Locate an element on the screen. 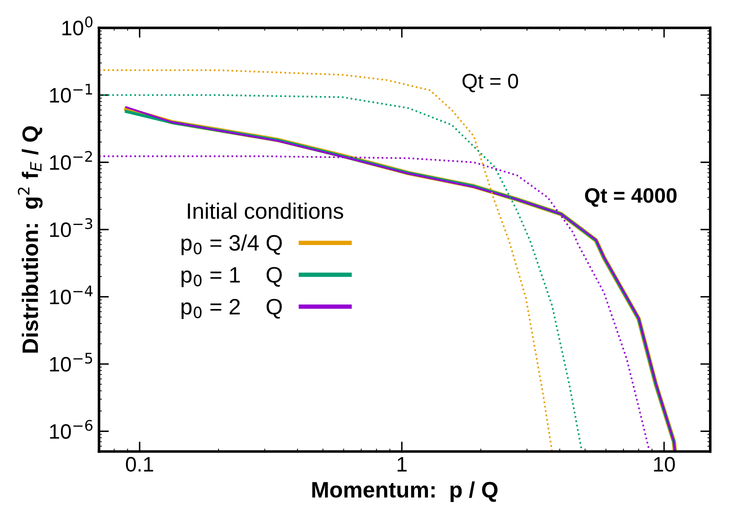 This screenshot has width=750, height=525. legend-label: p$_{0}$ = 3/4 Q is located at coordinates (232, 245).